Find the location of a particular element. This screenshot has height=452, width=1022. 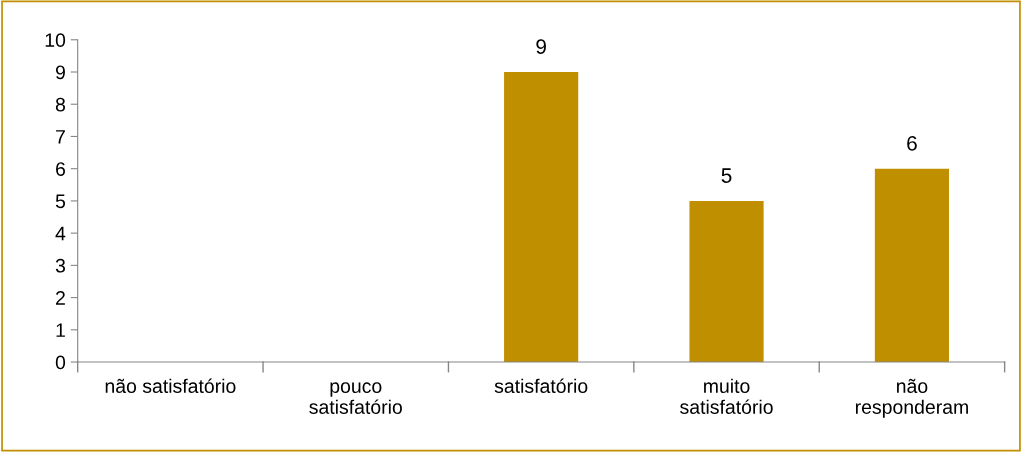

x-tick-label: não responderam is located at coordinates (911, 398).